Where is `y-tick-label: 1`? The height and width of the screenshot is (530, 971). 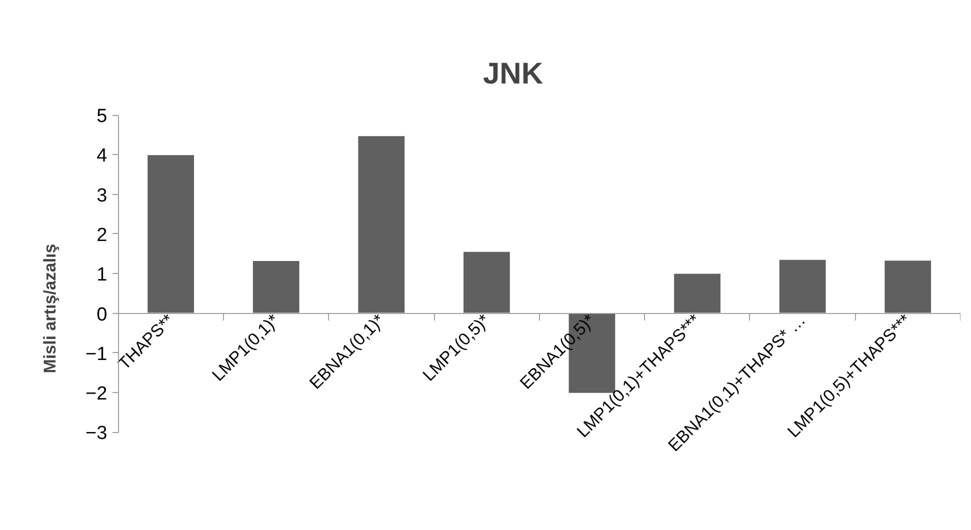 y-tick-label: 1 is located at coordinates (102, 275).